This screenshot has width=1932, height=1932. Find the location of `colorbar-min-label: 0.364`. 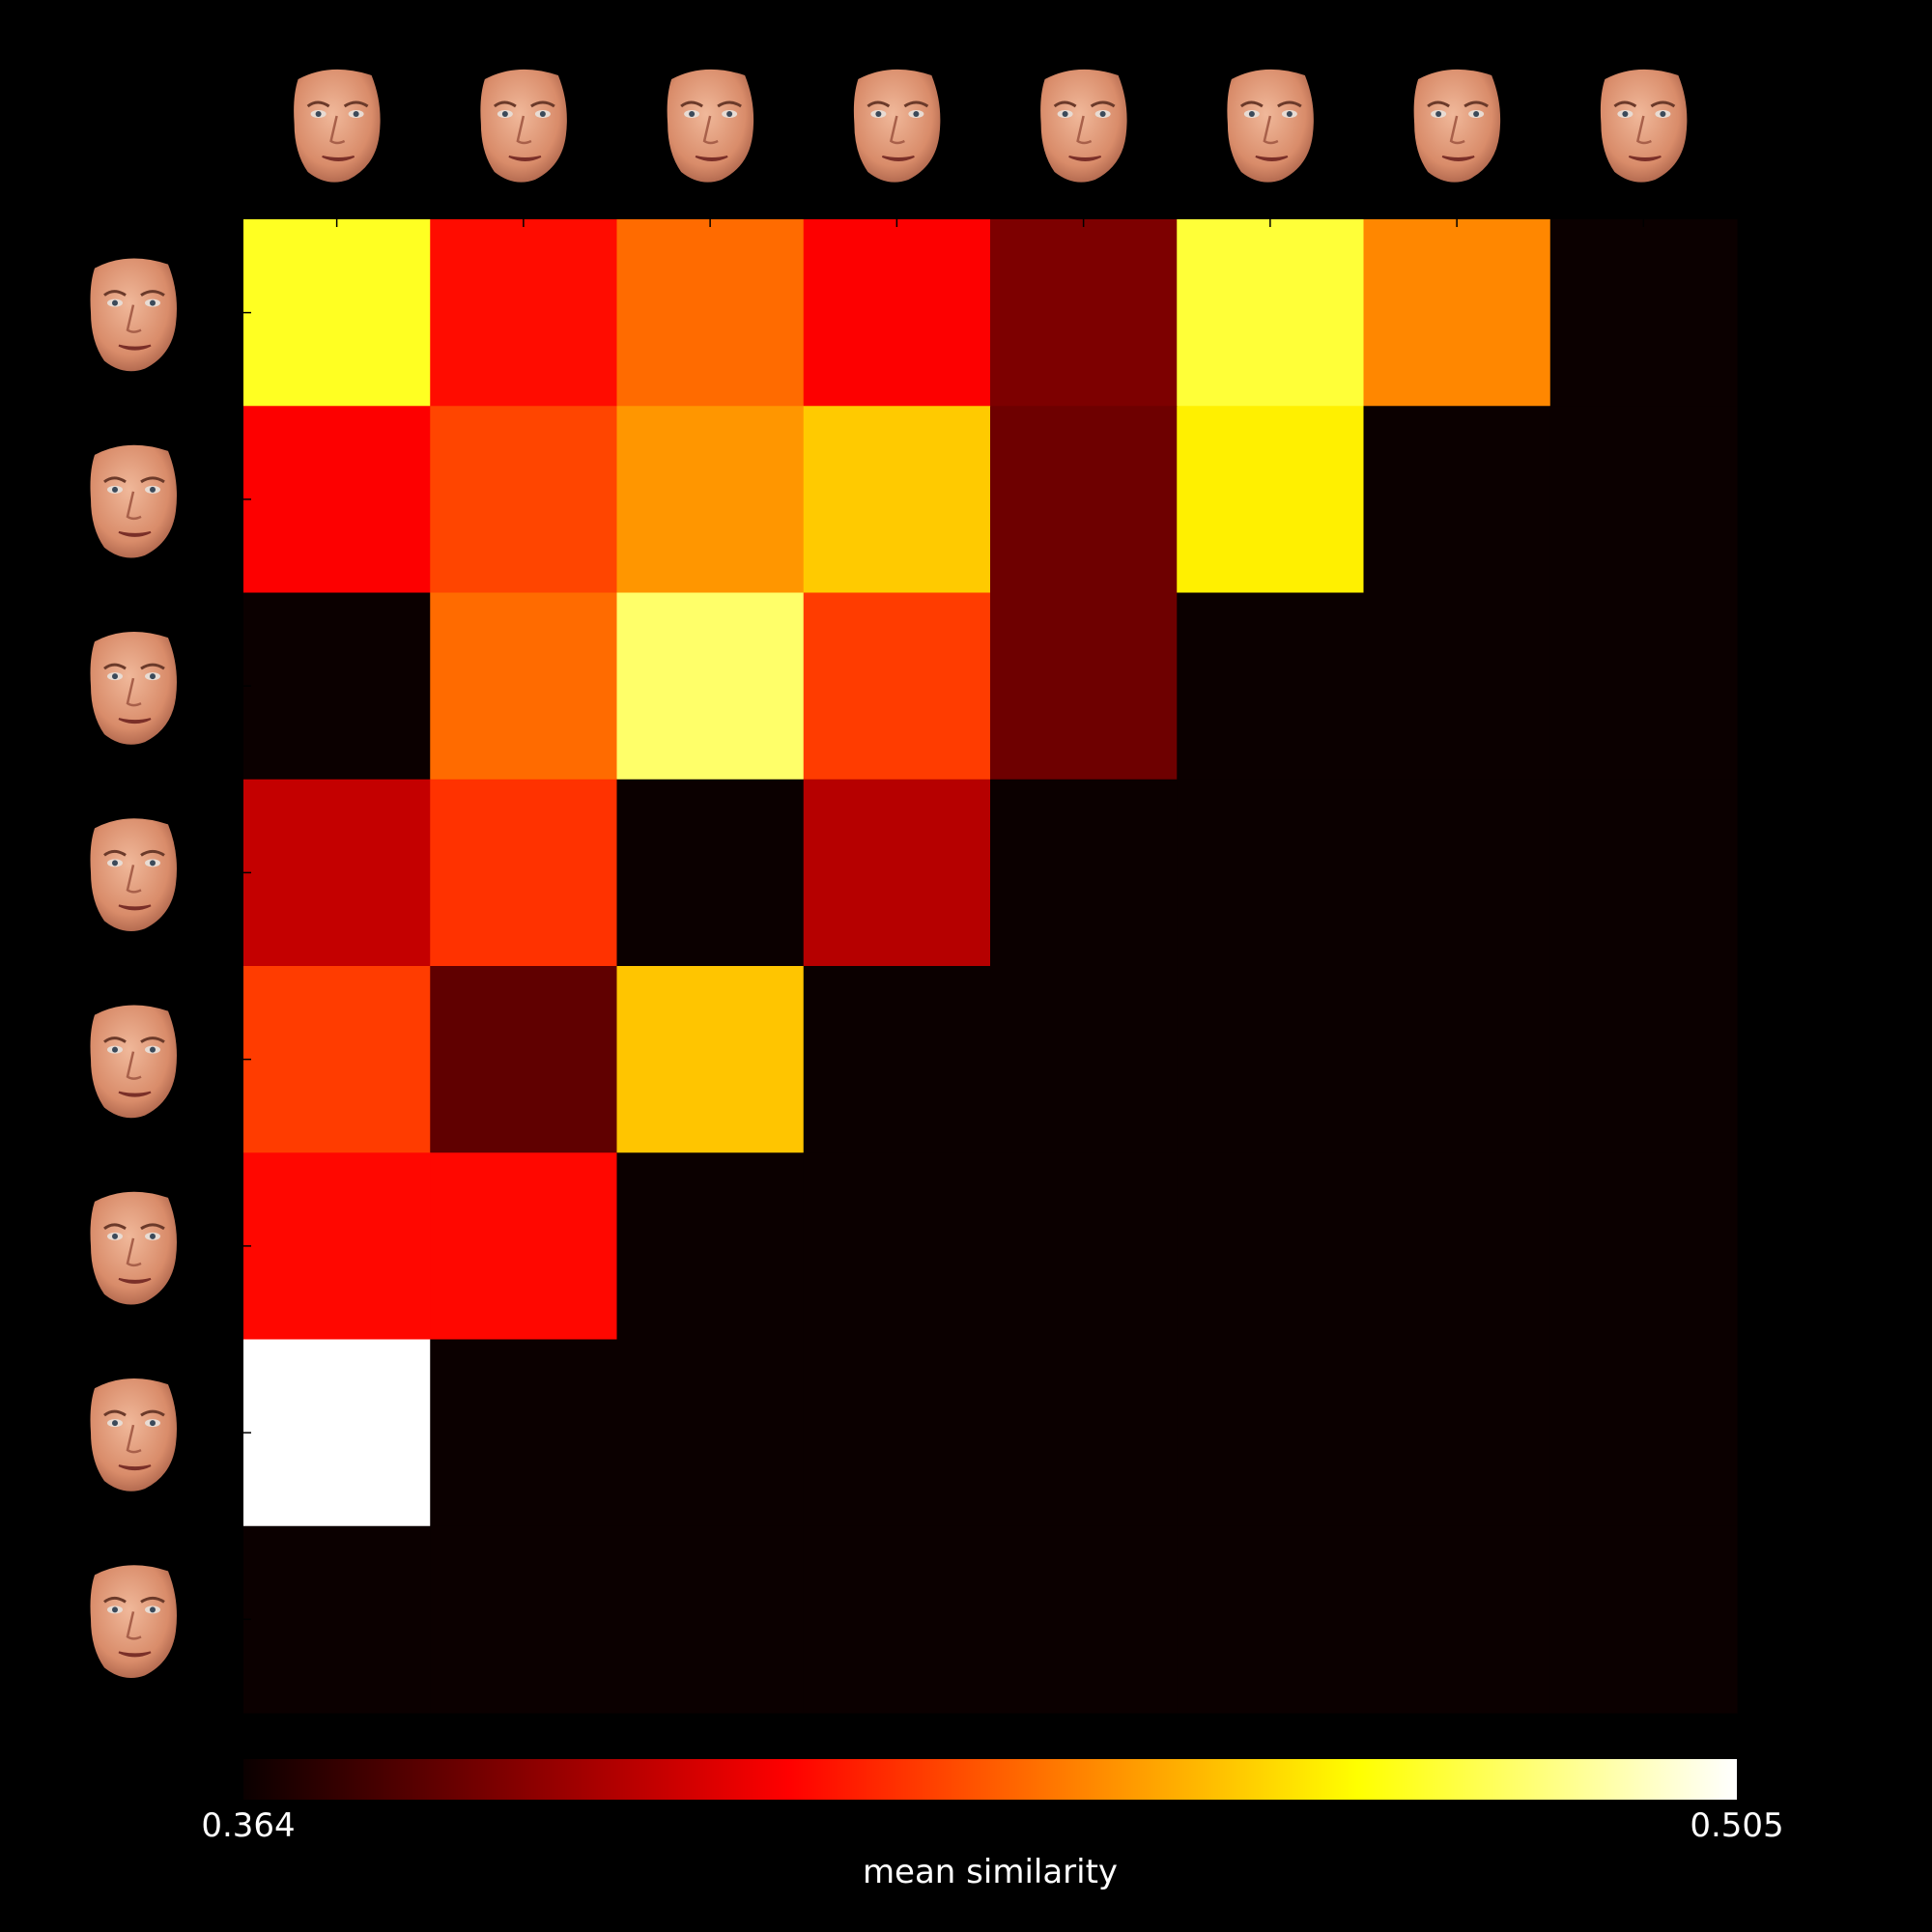

colorbar-min-label: 0.364 is located at coordinates (248, 1825).